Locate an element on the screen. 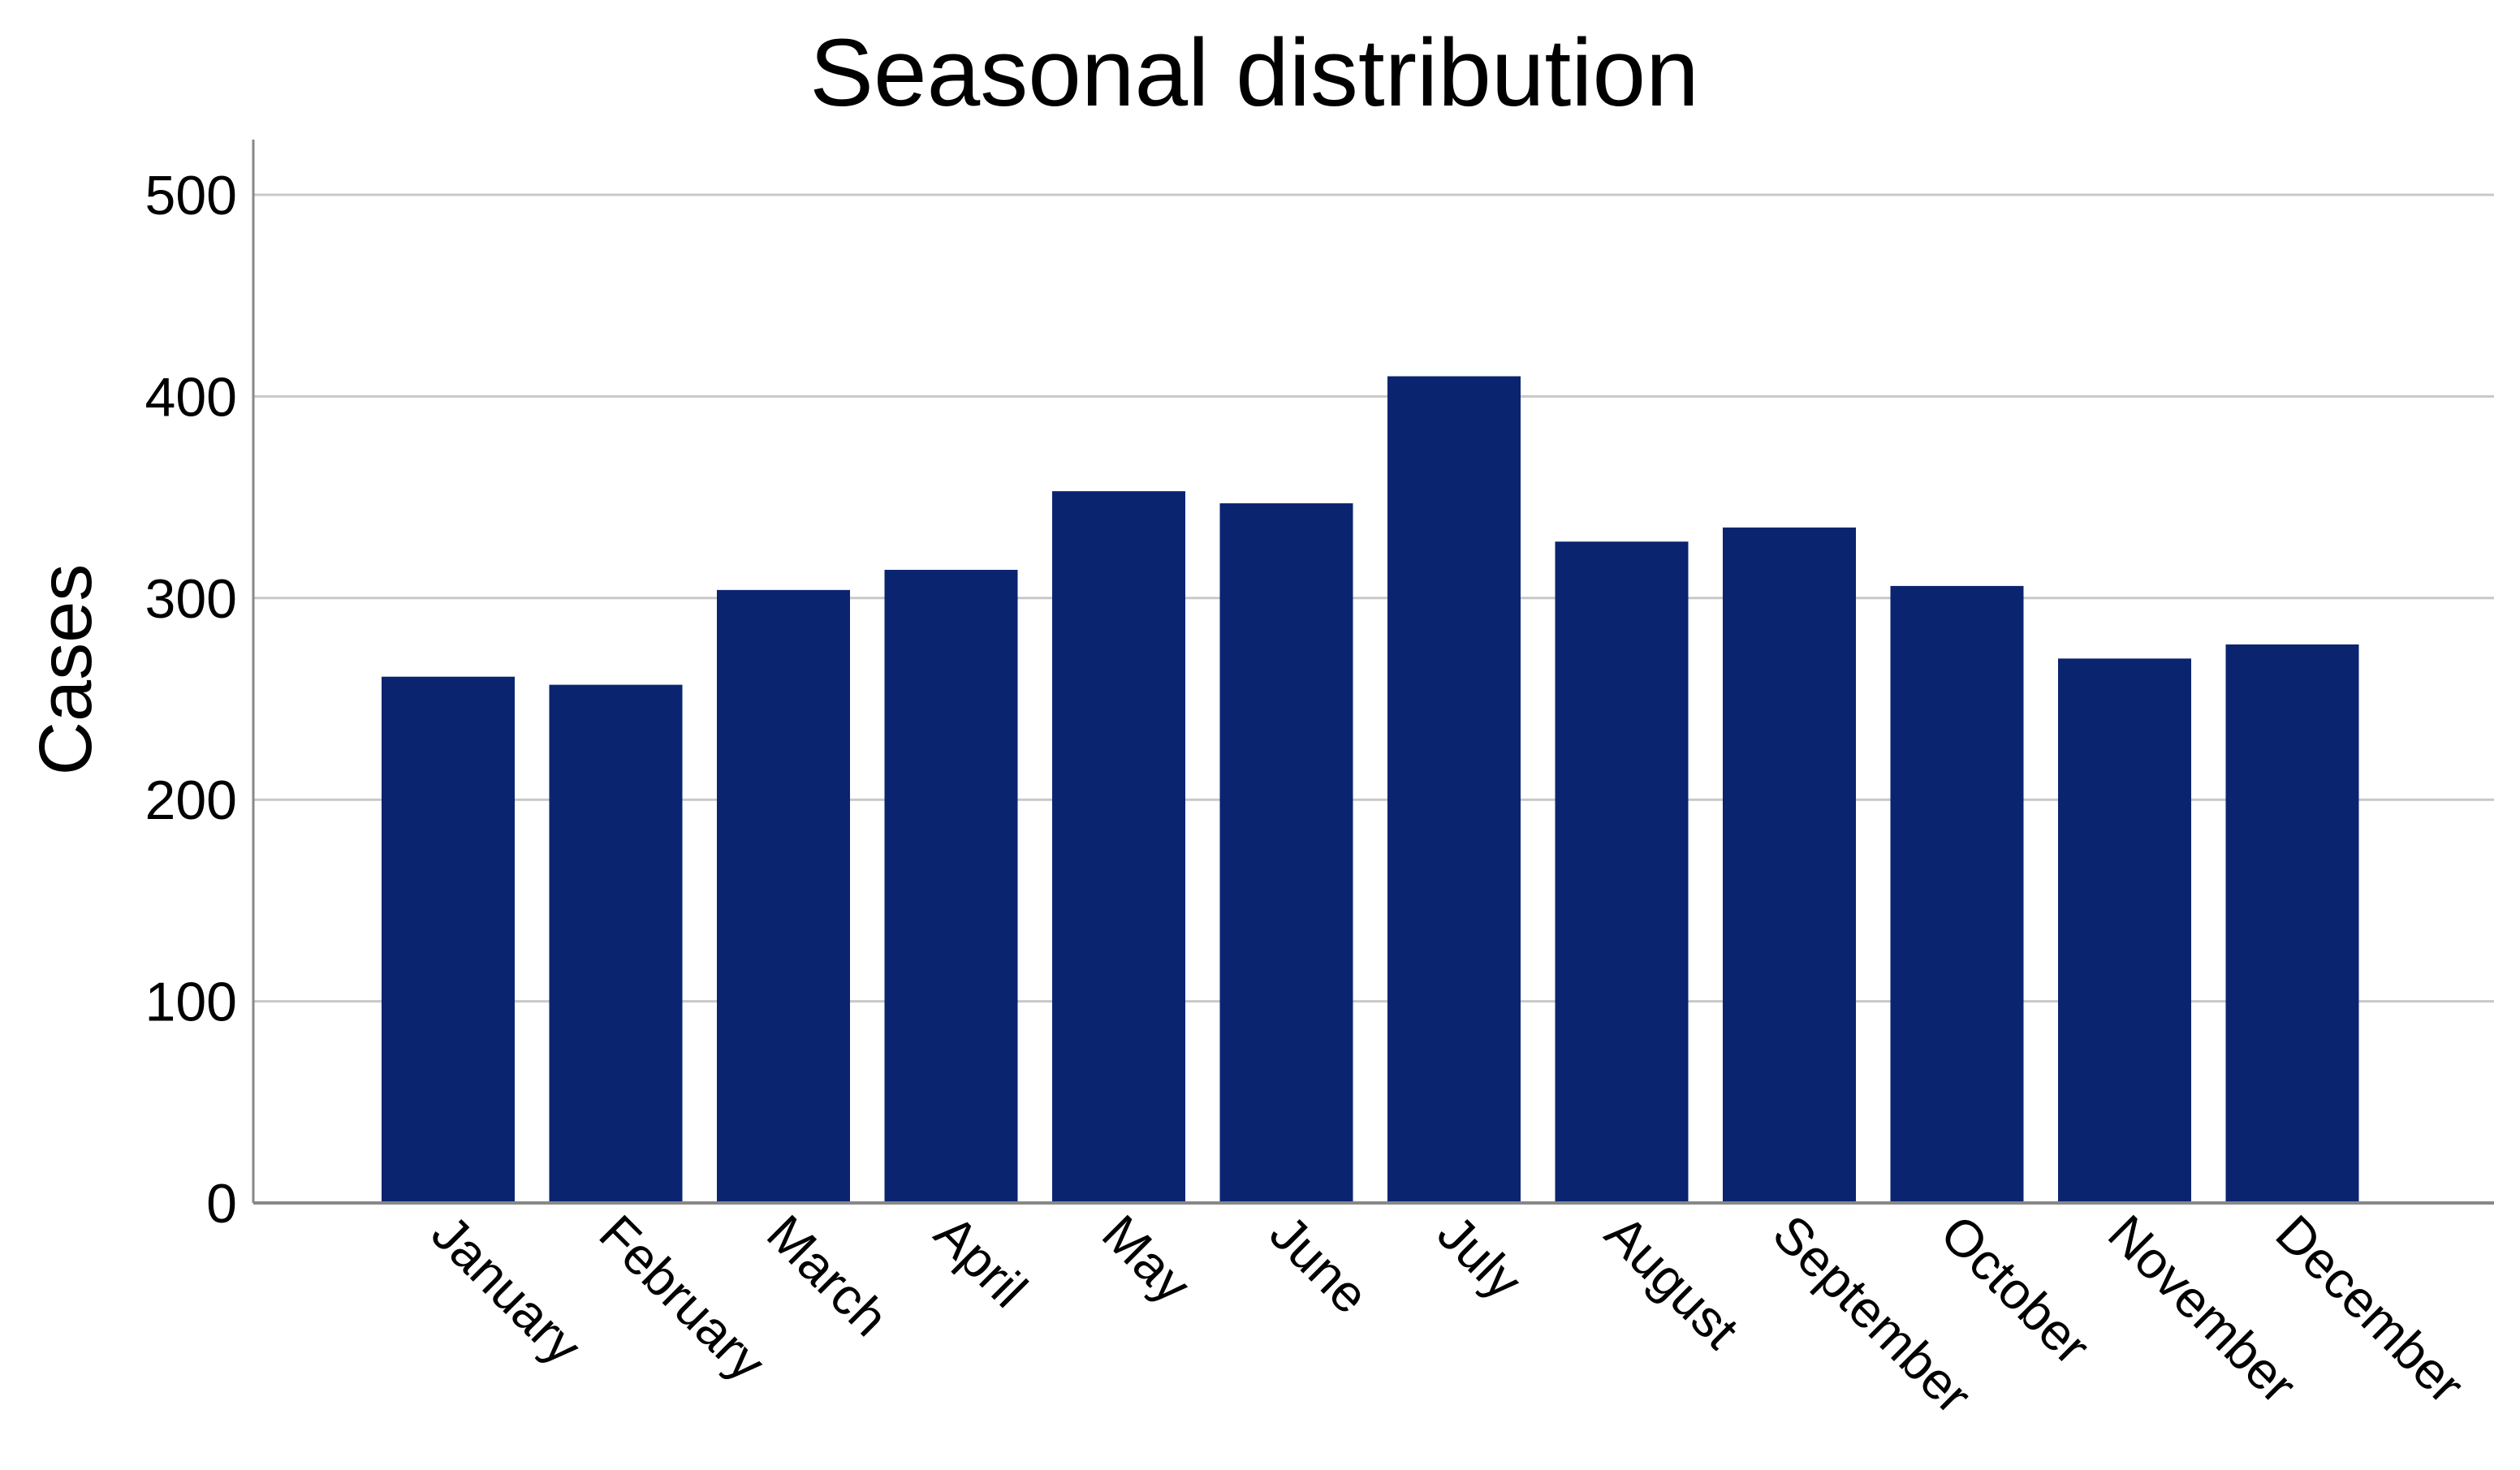 The width and height of the screenshot is (2520, 1470). bar-november is located at coordinates (2124, 930).